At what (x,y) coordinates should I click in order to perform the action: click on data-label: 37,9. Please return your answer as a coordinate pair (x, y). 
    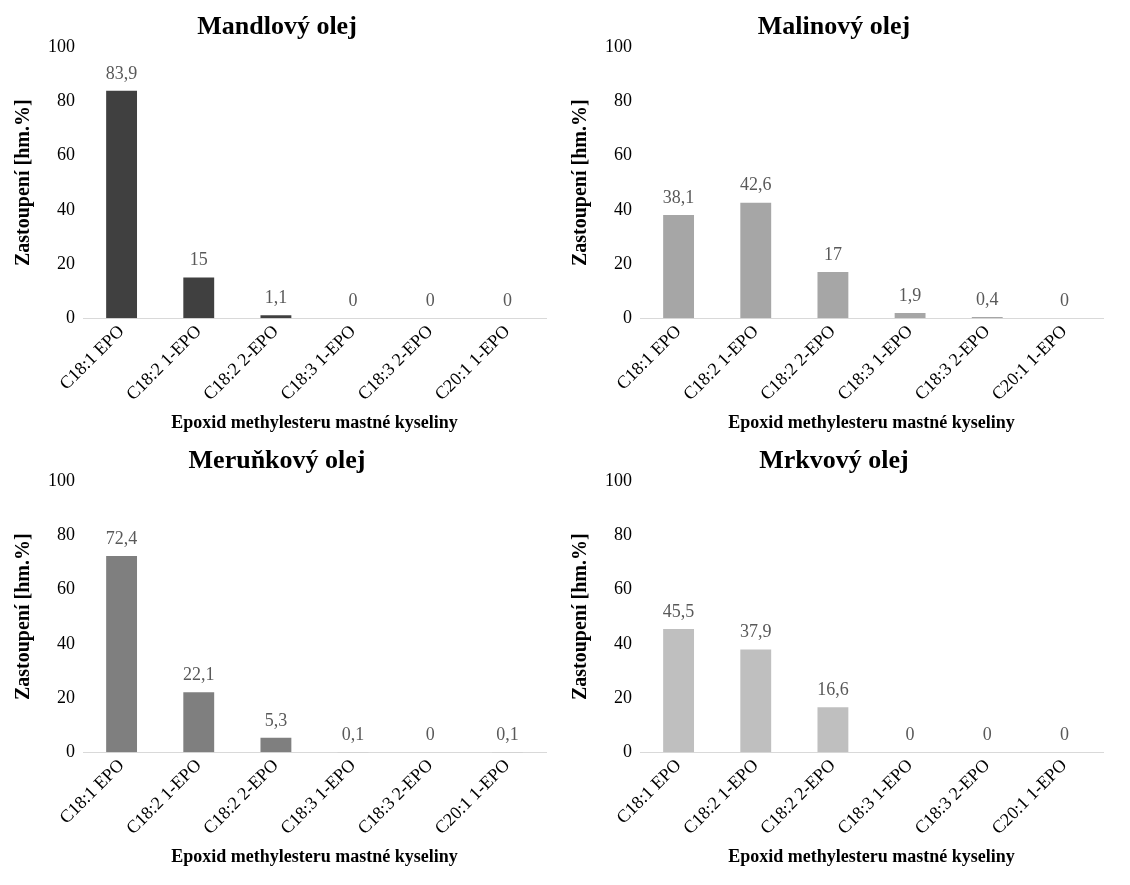
    Looking at the image, I should click on (756, 631).